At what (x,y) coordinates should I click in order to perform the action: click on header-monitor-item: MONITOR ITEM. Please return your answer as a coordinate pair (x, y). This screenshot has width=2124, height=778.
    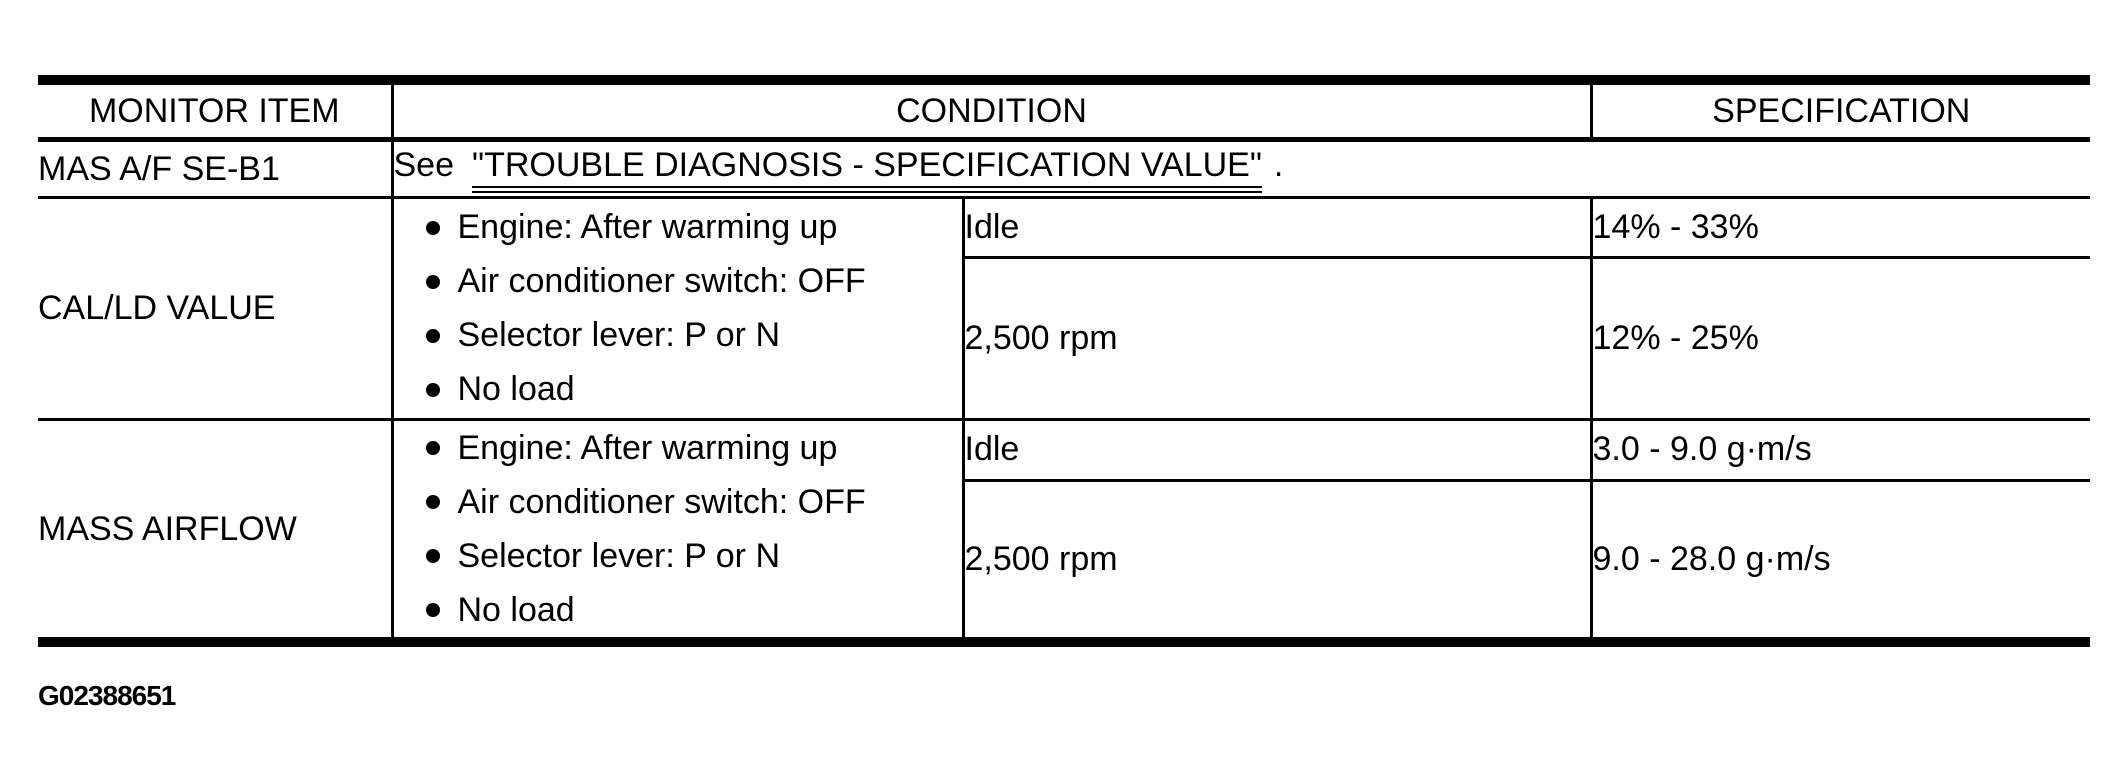
    Looking at the image, I should click on (216, 111).